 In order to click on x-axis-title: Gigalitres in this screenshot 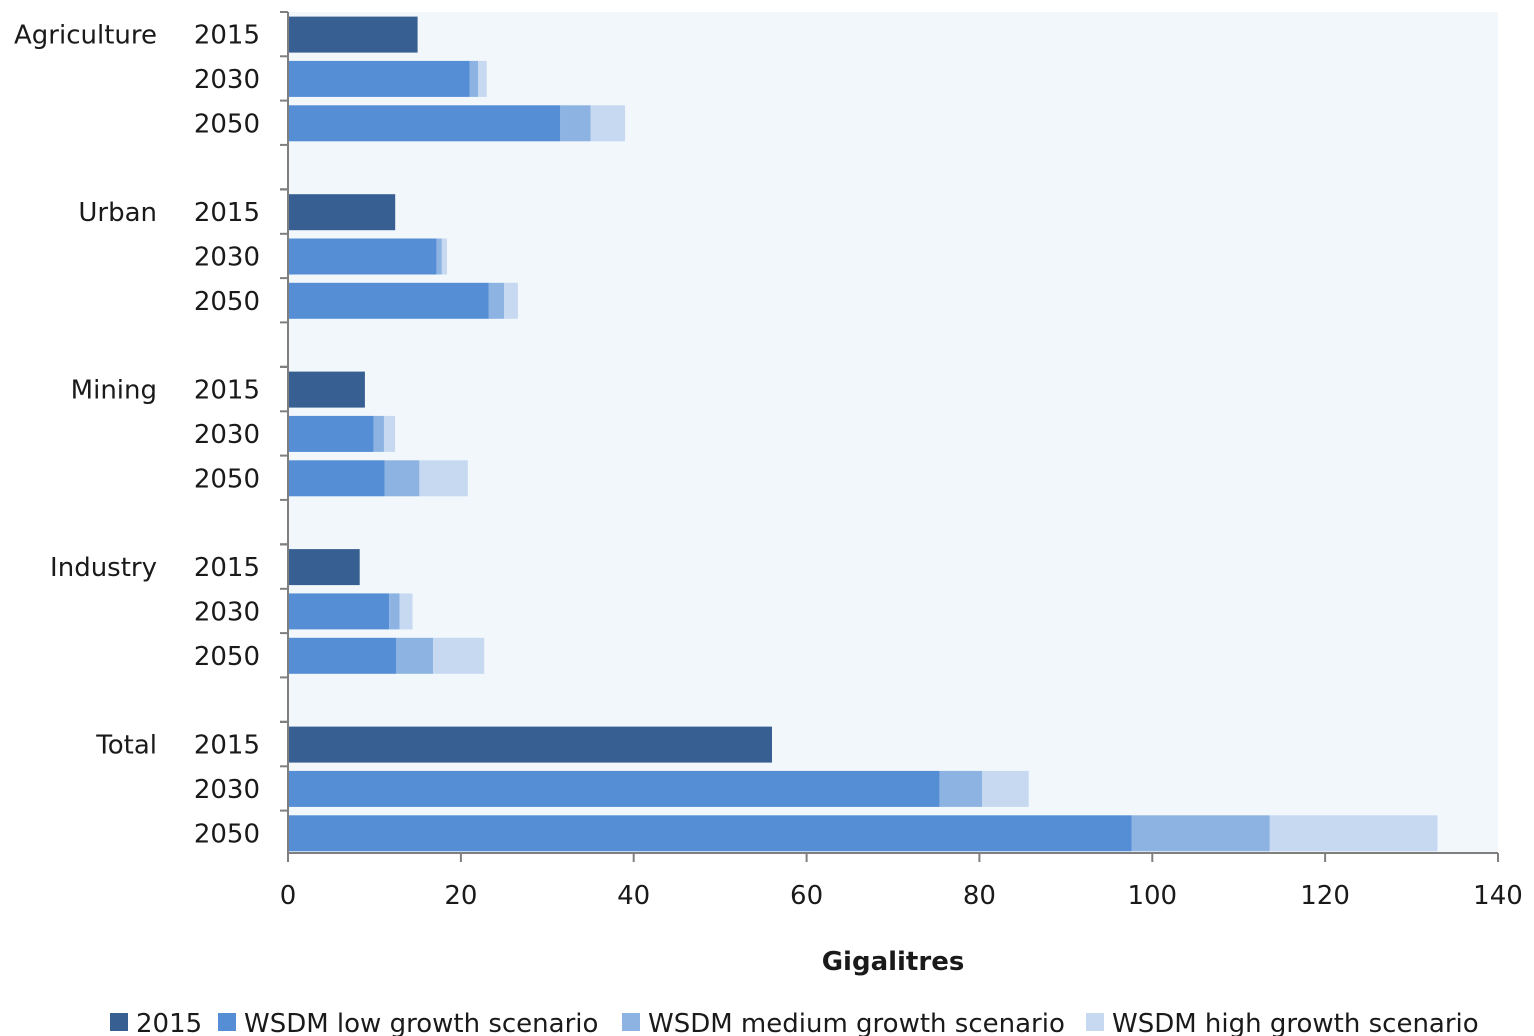, I will do `click(893, 962)`.